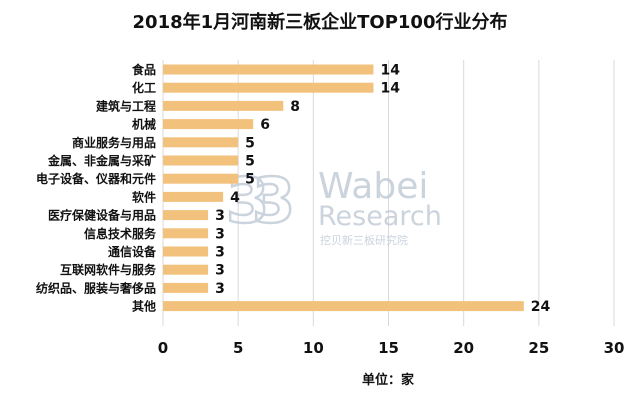 Image resolution: width=640 pixels, height=404 pixels. I want to click on watermark-logo-text: Wabei, so click(373, 186).